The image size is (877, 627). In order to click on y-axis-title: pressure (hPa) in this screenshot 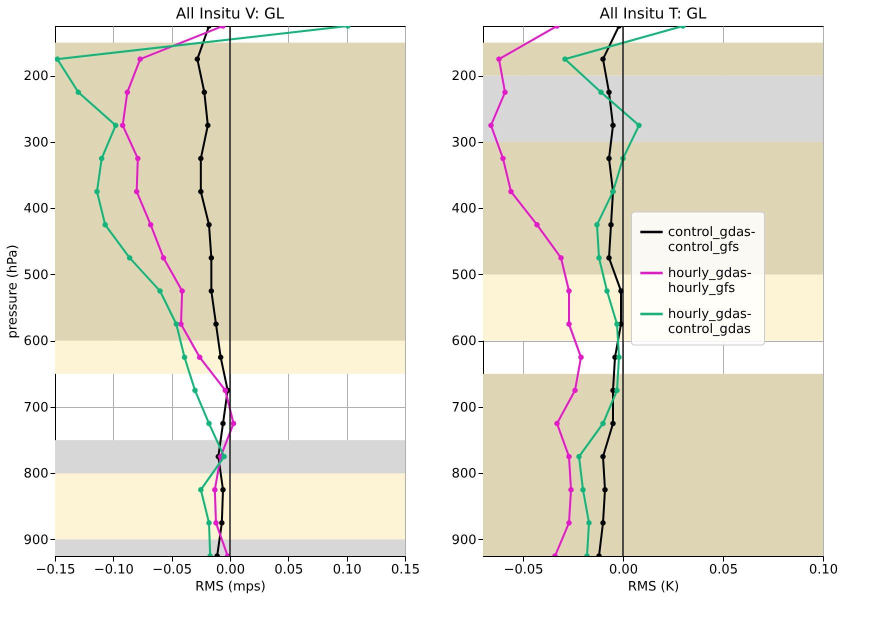, I will do `click(13, 291)`.